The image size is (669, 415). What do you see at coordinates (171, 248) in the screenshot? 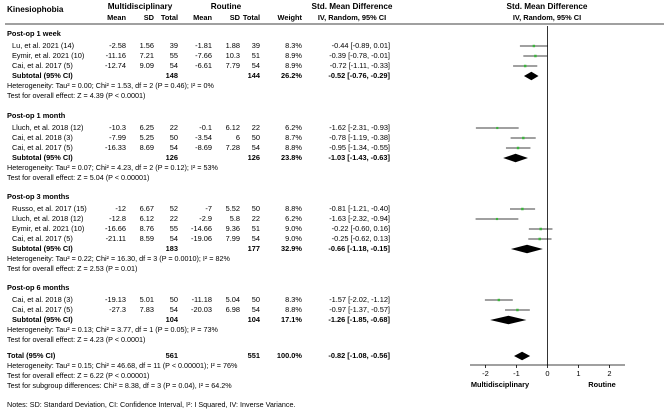
I see `subtotal-total-1: 183` at bounding box center [171, 248].